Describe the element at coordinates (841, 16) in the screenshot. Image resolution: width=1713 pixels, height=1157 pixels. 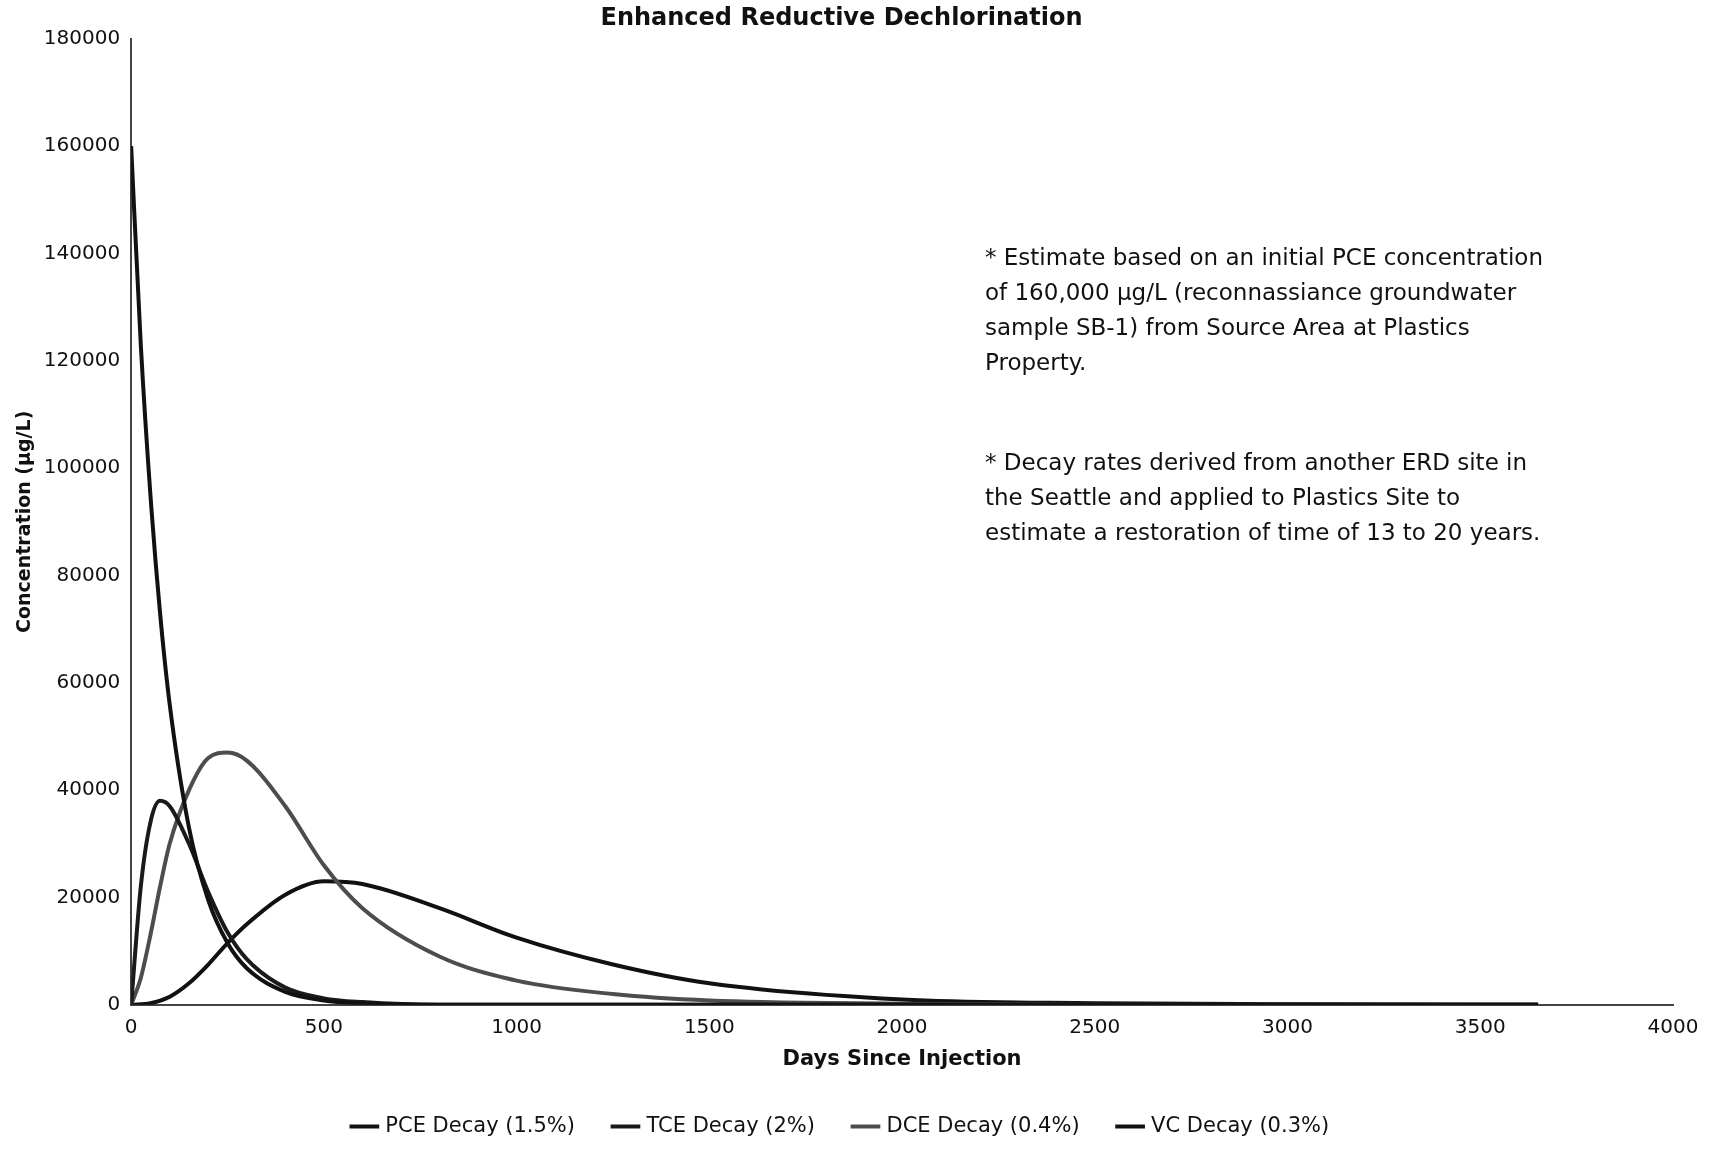
I see `chart-title: Enhanced Reductive Dechlorination` at that location.